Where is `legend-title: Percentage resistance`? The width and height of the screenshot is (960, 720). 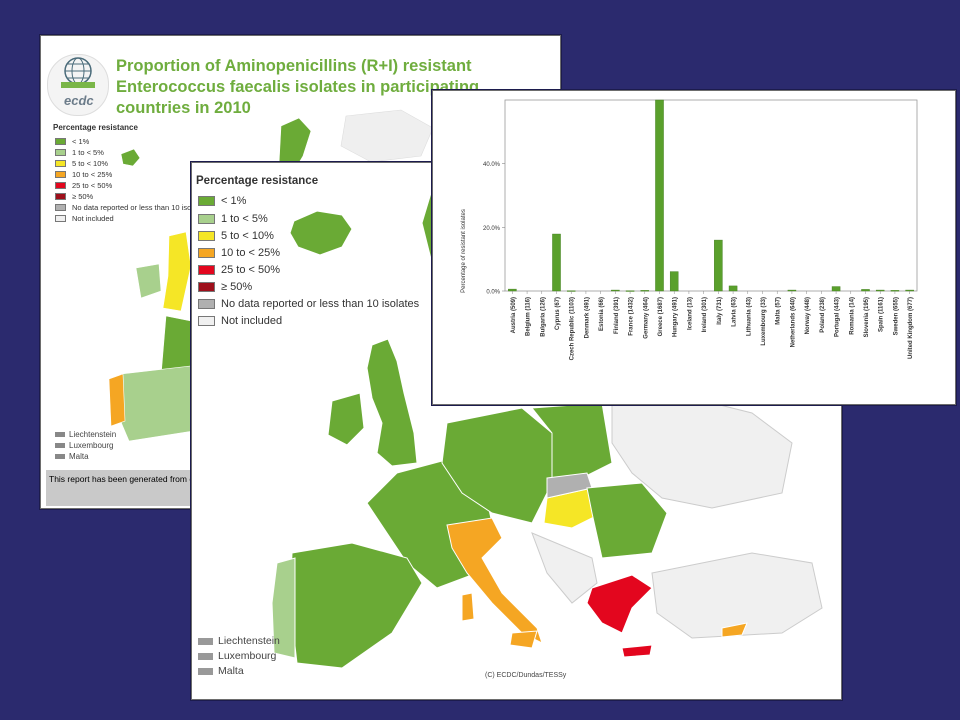 legend-title: Percentage resistance is located at coordinates (257, 181).